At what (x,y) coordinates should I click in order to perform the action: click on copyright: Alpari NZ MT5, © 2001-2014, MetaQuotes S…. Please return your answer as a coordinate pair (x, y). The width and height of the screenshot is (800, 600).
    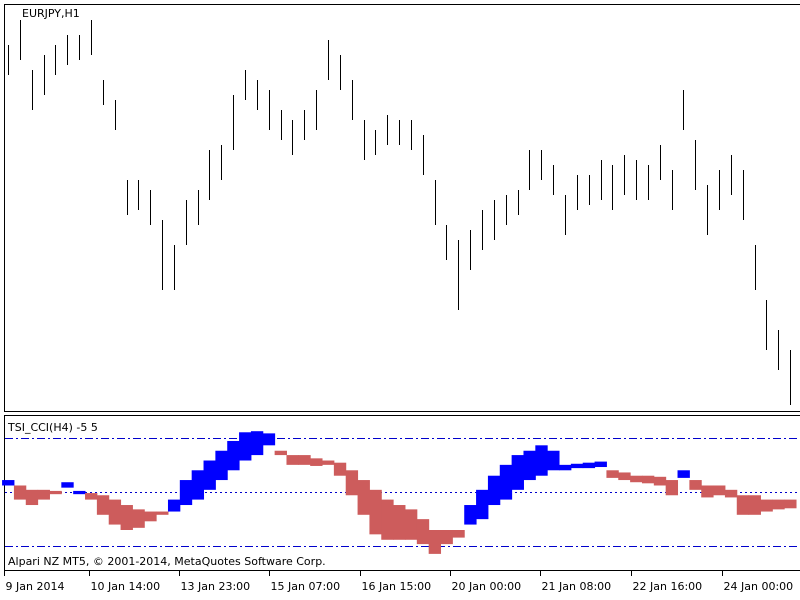
    Looking at the image, I should click on (167, 561).